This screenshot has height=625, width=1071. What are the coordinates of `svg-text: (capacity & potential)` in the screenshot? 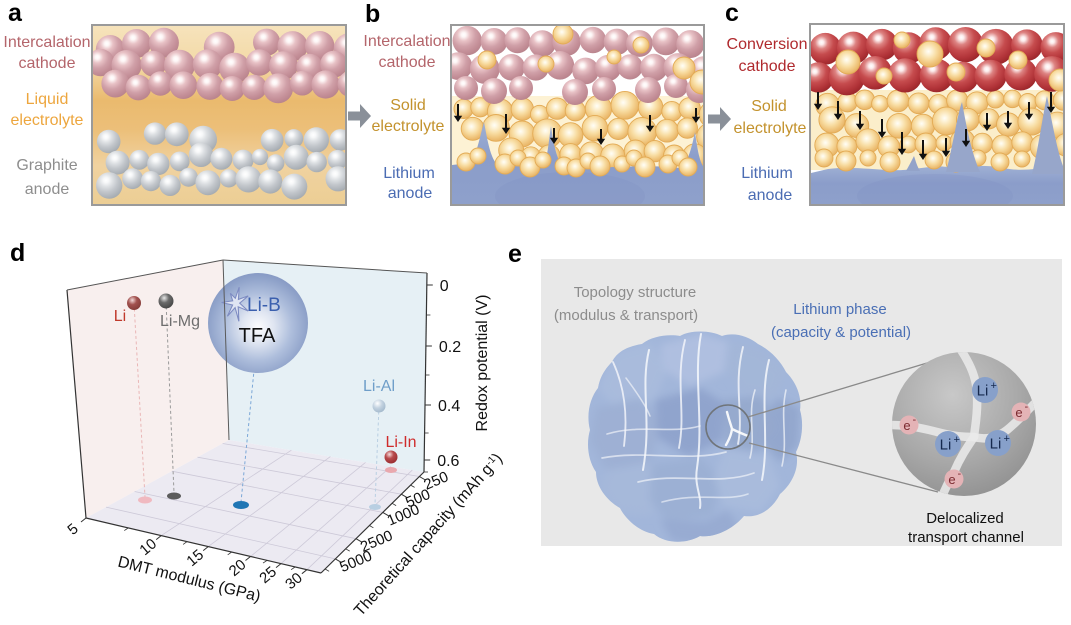 It's located at (841, 332).